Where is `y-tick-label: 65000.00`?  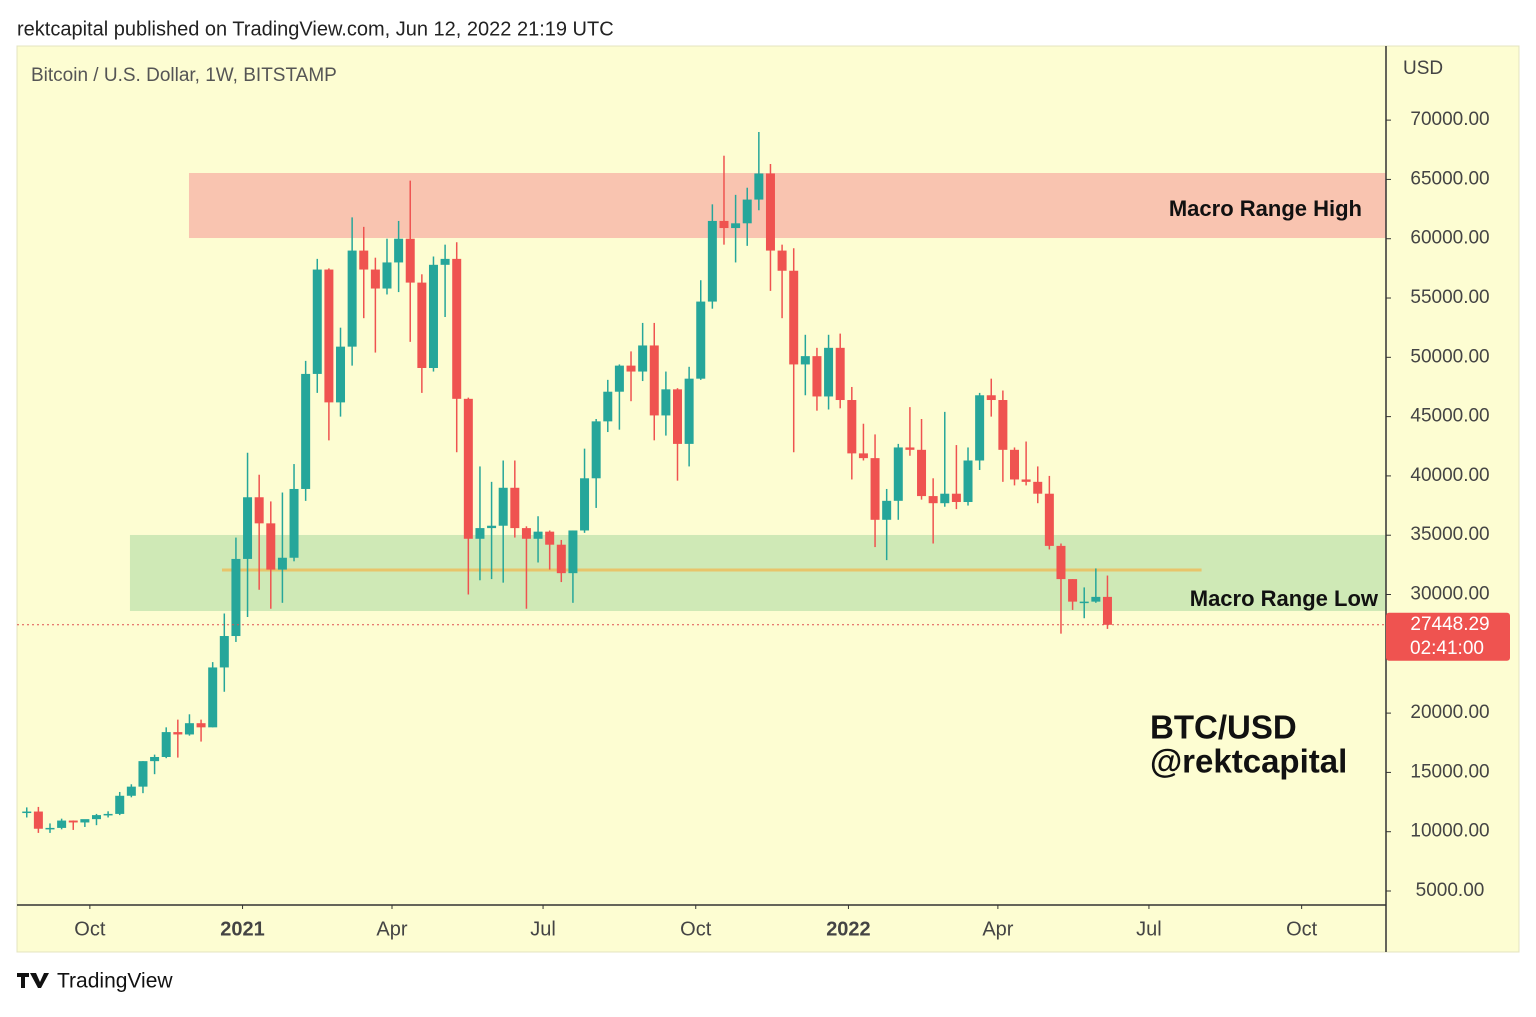 y-tick-label: 65000.00 is located at coordinates (1449, 178).